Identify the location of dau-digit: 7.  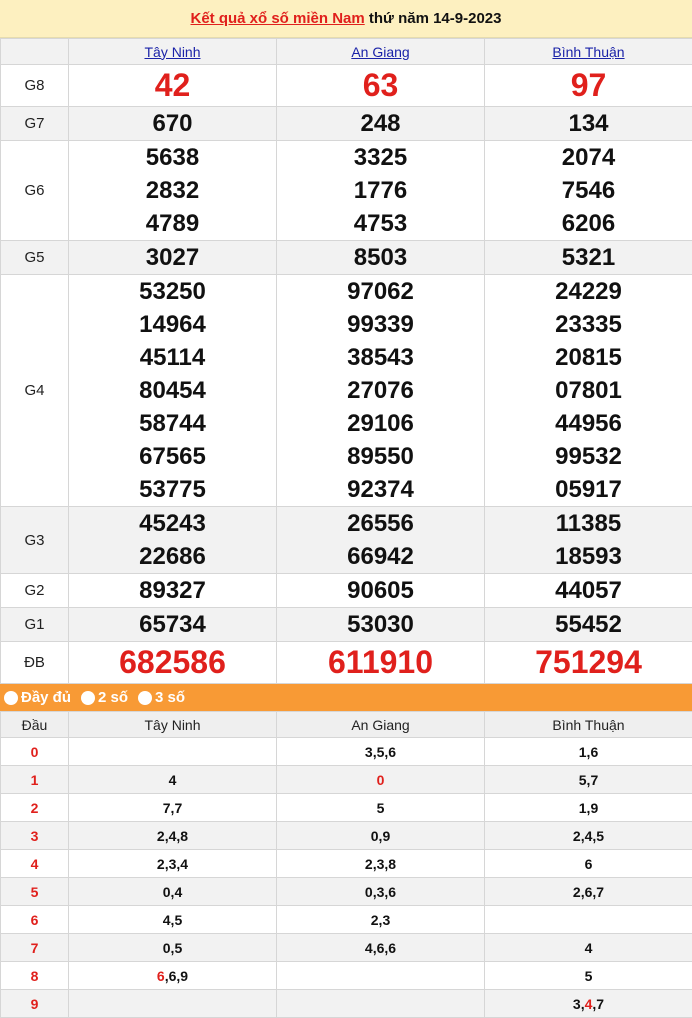
(35, 948).